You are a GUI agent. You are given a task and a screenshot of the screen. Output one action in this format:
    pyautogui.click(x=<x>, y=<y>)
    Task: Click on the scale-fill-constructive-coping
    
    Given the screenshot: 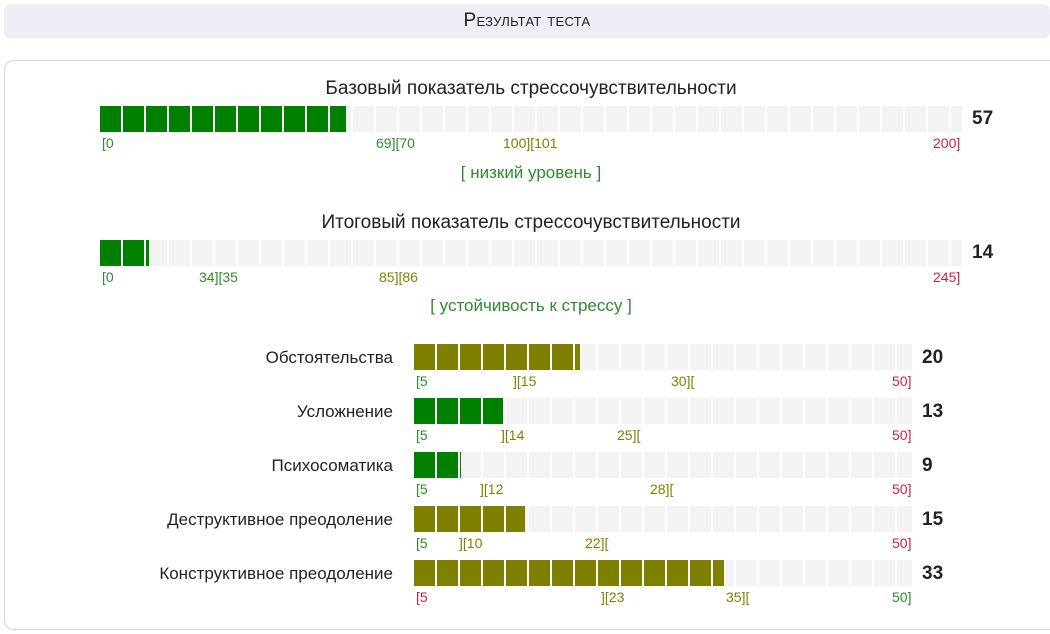 What is the action you would take?
    pyautogui.click(x=569, y=573)
    